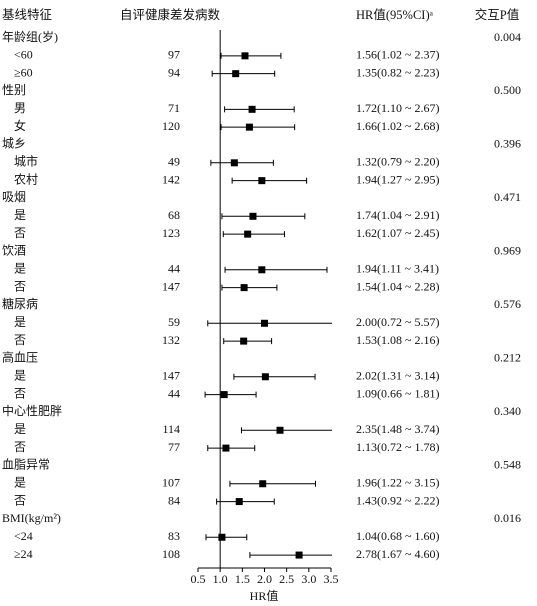 The width and height of the screenshot is (537, 606). What do you see at coordinates (397, 376) in the screenshot?
I see `hr-label: 2.02(1.31 ~ 3.14)` at bounding box center [397, 376].